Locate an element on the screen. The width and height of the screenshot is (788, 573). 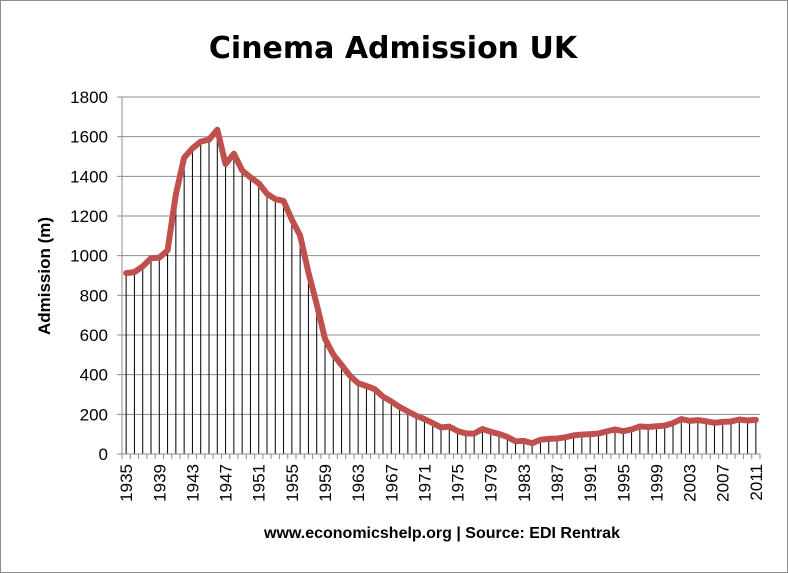
x-tick-label-1959: 1959 is located at coordinates (325, 483).